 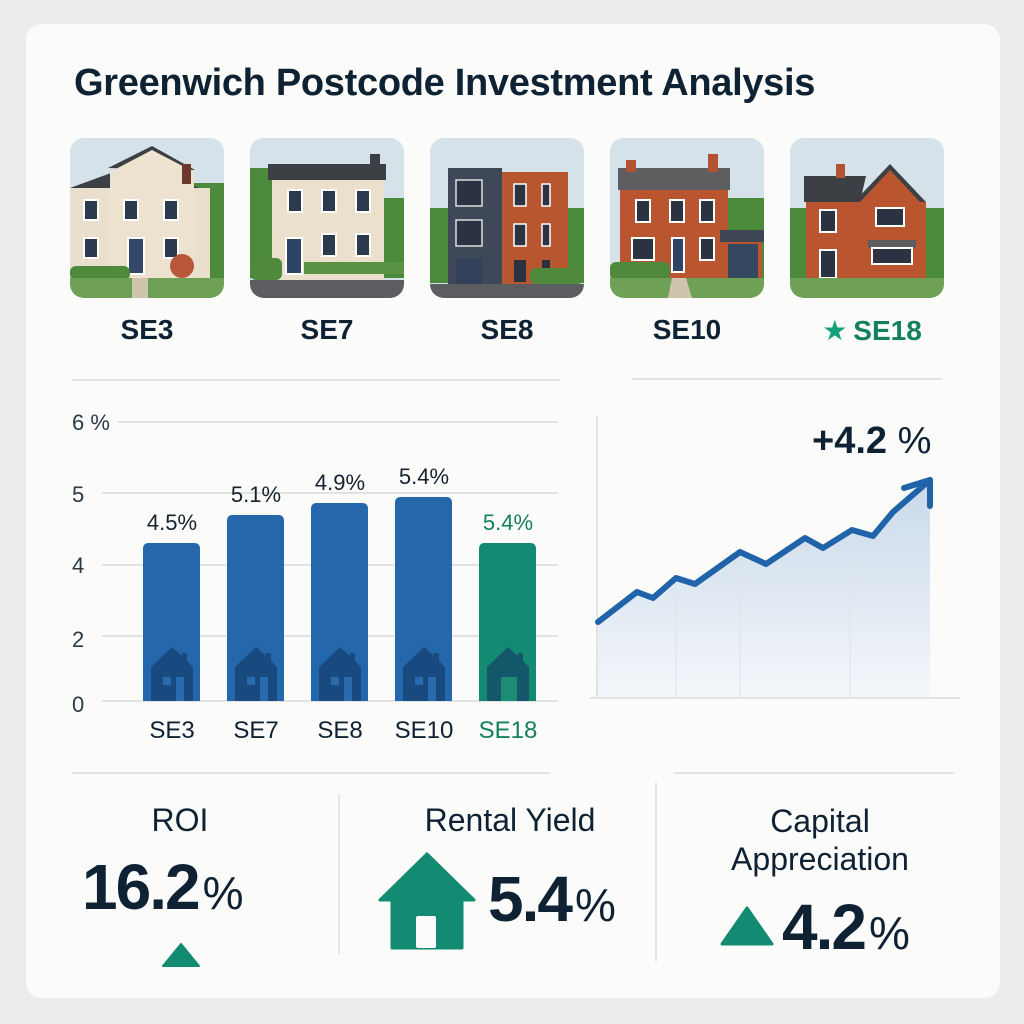 I want to click on property-image-se8, so click(x=507, y=218).